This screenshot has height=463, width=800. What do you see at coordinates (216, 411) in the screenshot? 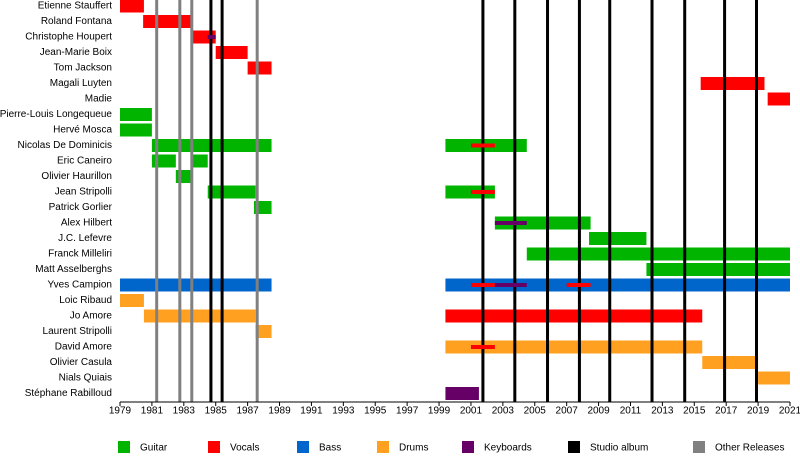
I see `x-tick-label: 1985` at bounding box center [216, 411].